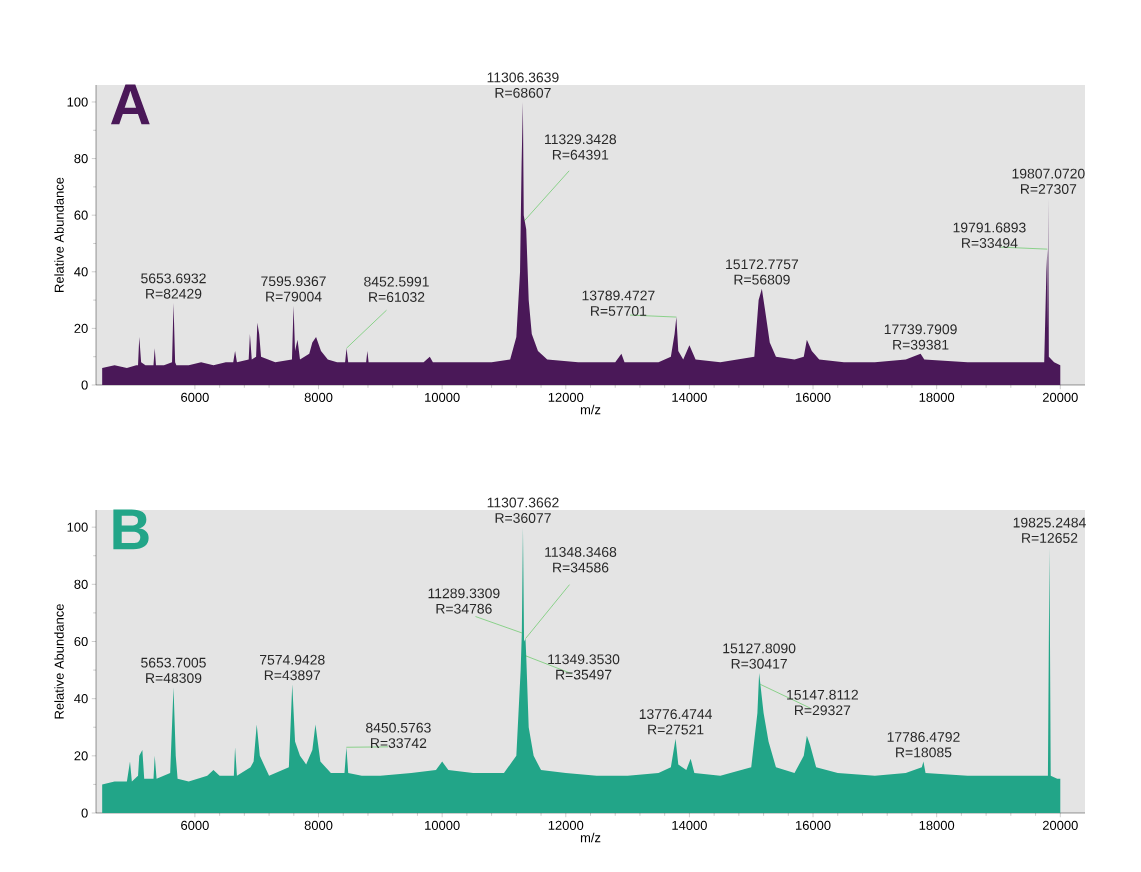 This screenshot has height=872, width=1141. What do you see at coordinates (292, 667) in the screenshot?
I see `annotation: 7574.9428 R=43897` at bounding box center [292, 667].